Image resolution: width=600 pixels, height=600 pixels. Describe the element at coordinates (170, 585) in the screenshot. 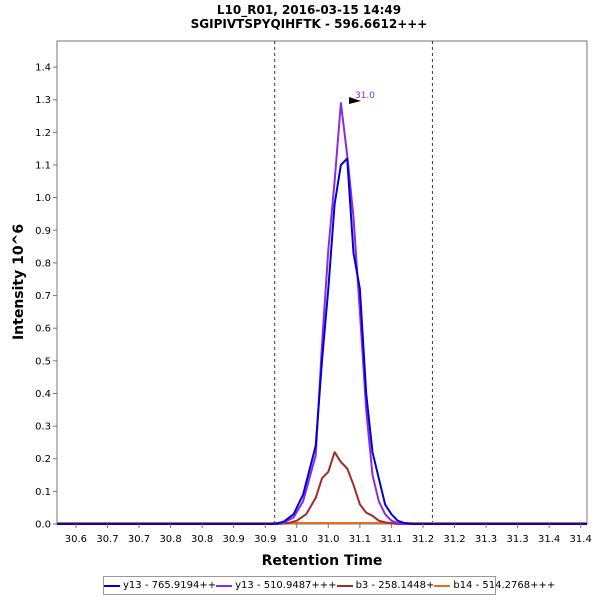

I see `legend-label: y13 - 765.9194++` at that location.